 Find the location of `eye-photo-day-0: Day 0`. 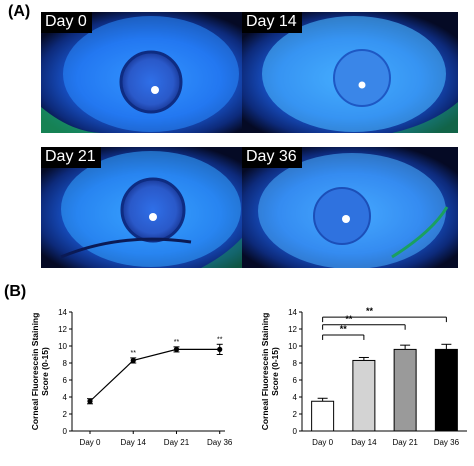

eye-photo-day-0: Day 0 is located at coordinates (149, 72).